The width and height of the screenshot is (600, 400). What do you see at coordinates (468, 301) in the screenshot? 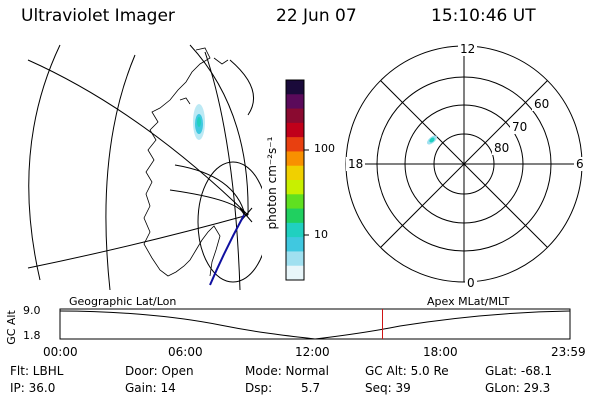
I see `altitude-right-title: Apex MLat/MLT` at bounding box center [468, 301].